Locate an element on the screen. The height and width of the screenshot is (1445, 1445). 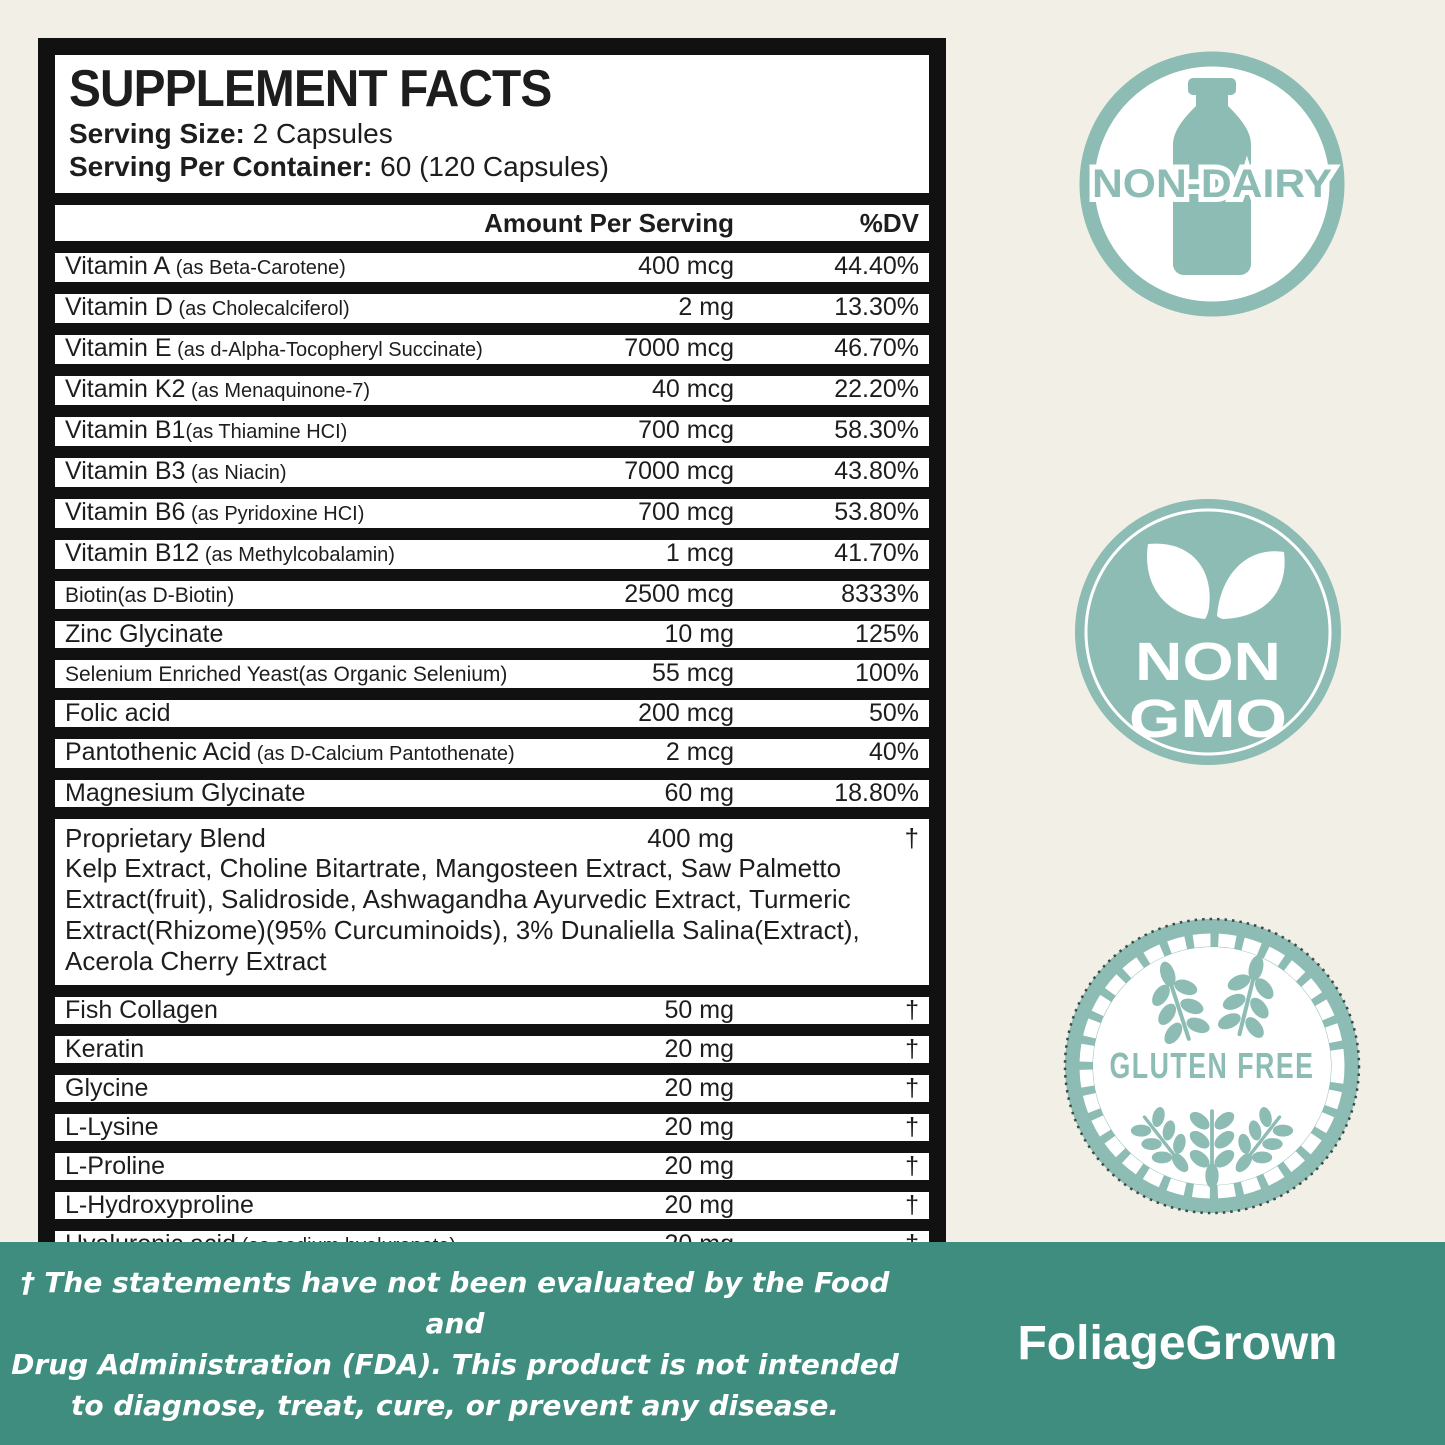
dv-cell: 13.30% is located at coordinates (876, 307).